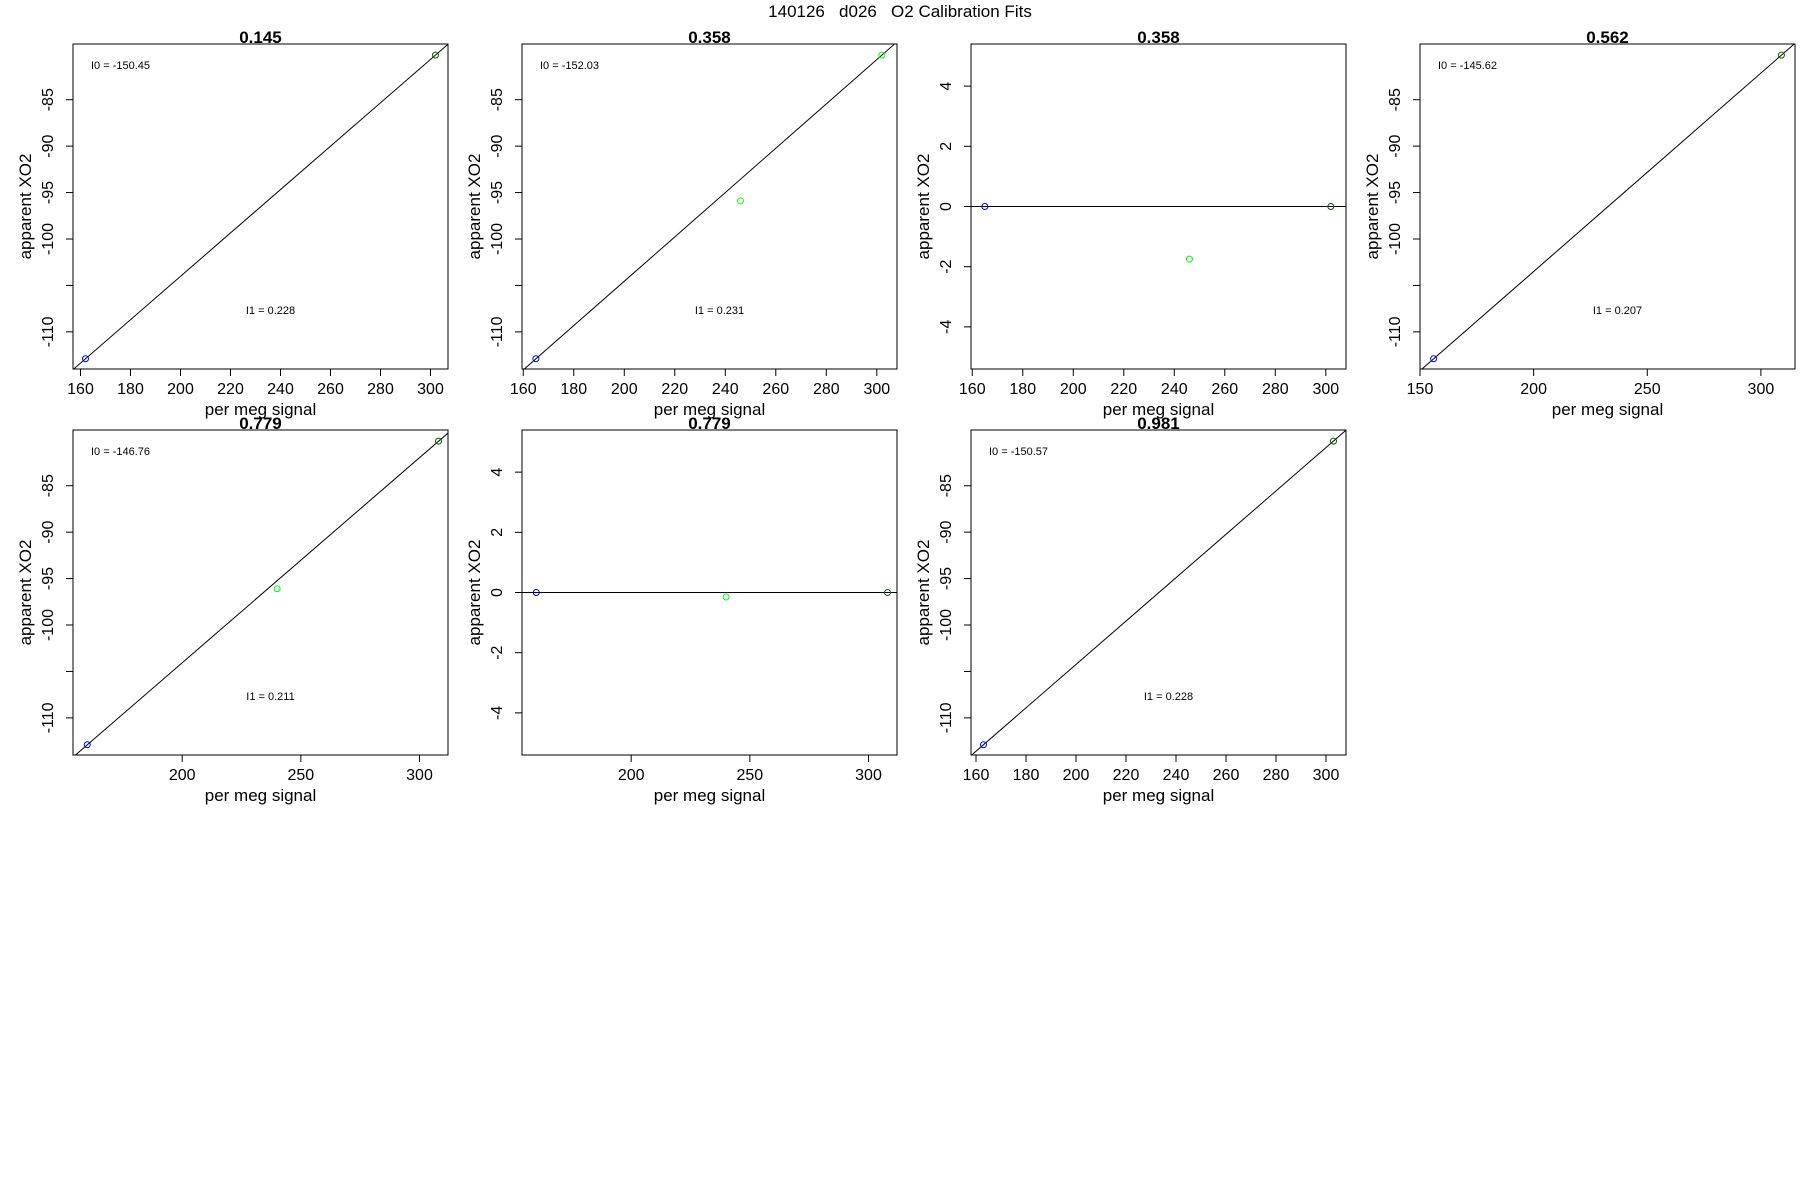  I want to click on fit-annotation: I0 = -145.62, so click(1467, 66).